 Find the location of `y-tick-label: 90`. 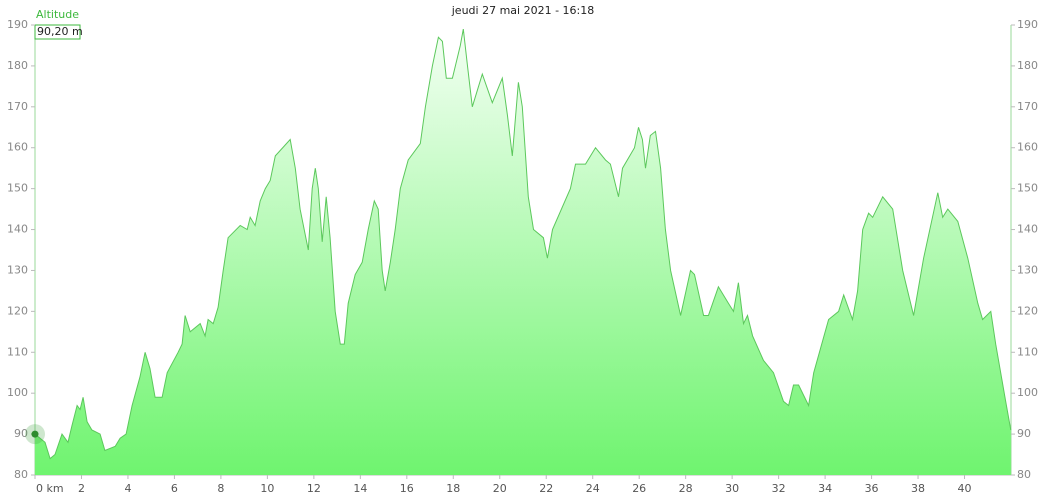

y-tick-label: 90 is located at coordinates (21, 433).